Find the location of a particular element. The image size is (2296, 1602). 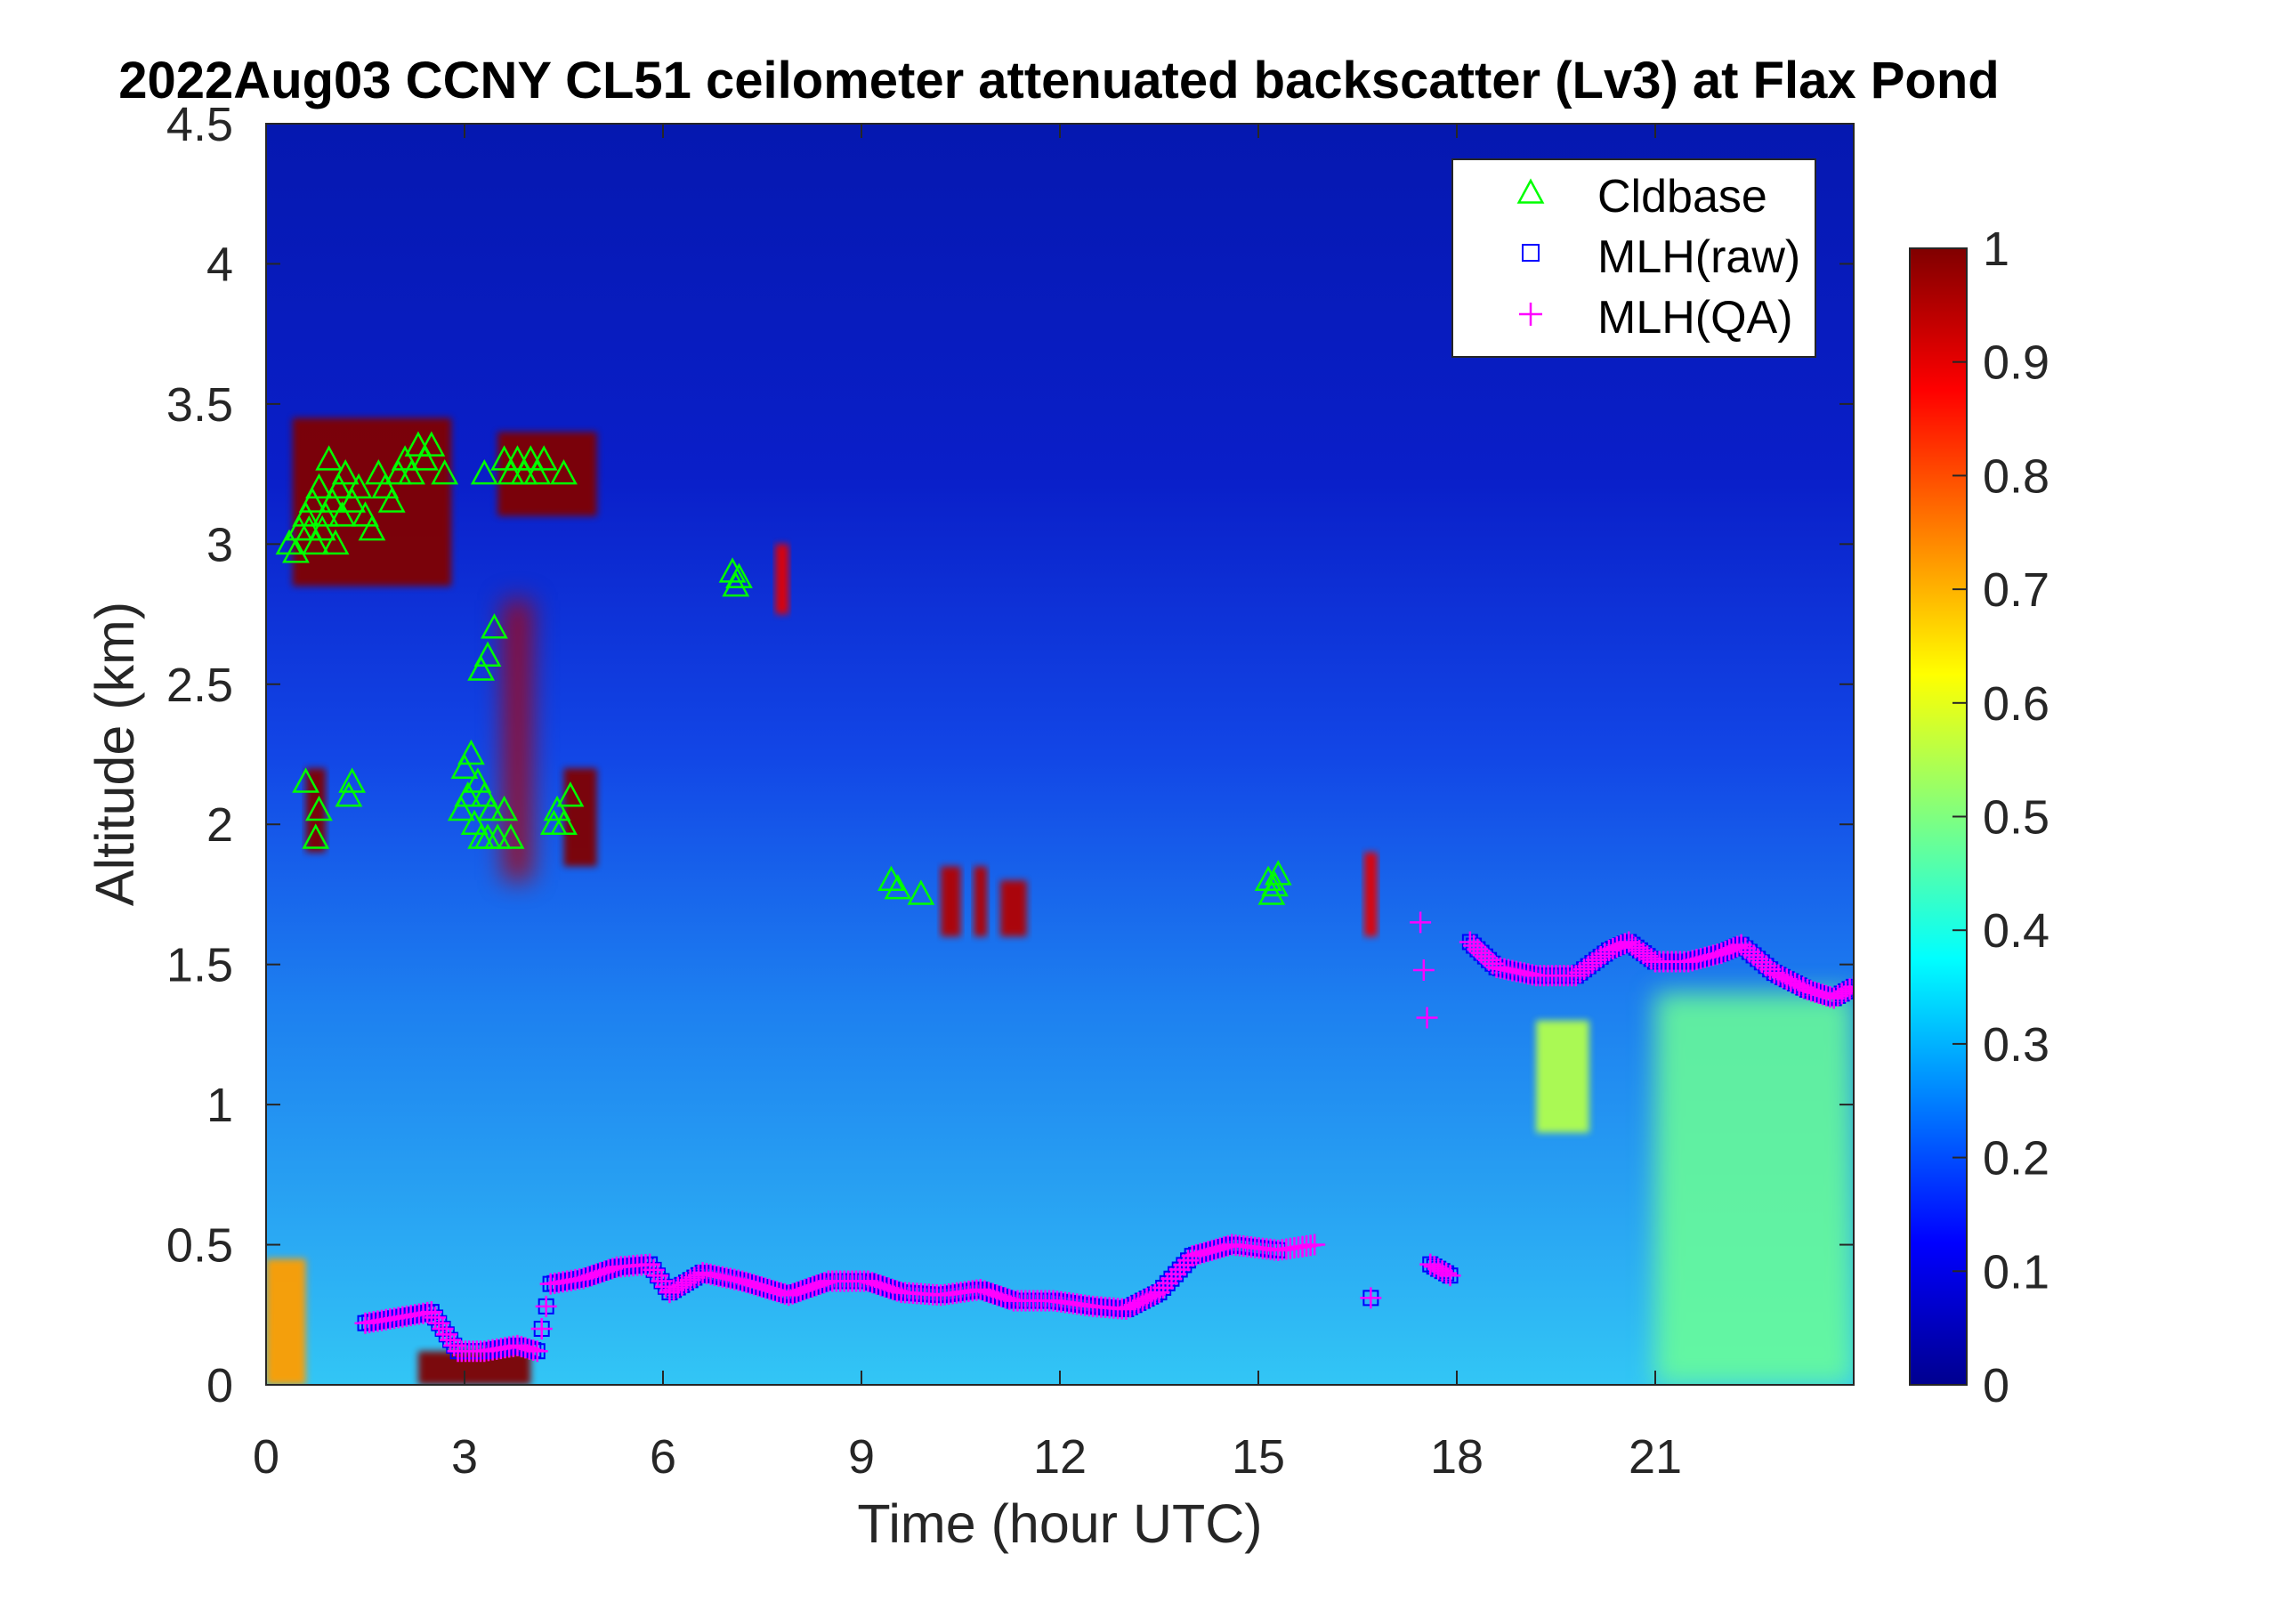

colorbar-ticks: 0 0.1 0.2 0.3 0.4 0.5 0.6 0.7 0.8 0.9 1 is located at coordinates (2000, 817).